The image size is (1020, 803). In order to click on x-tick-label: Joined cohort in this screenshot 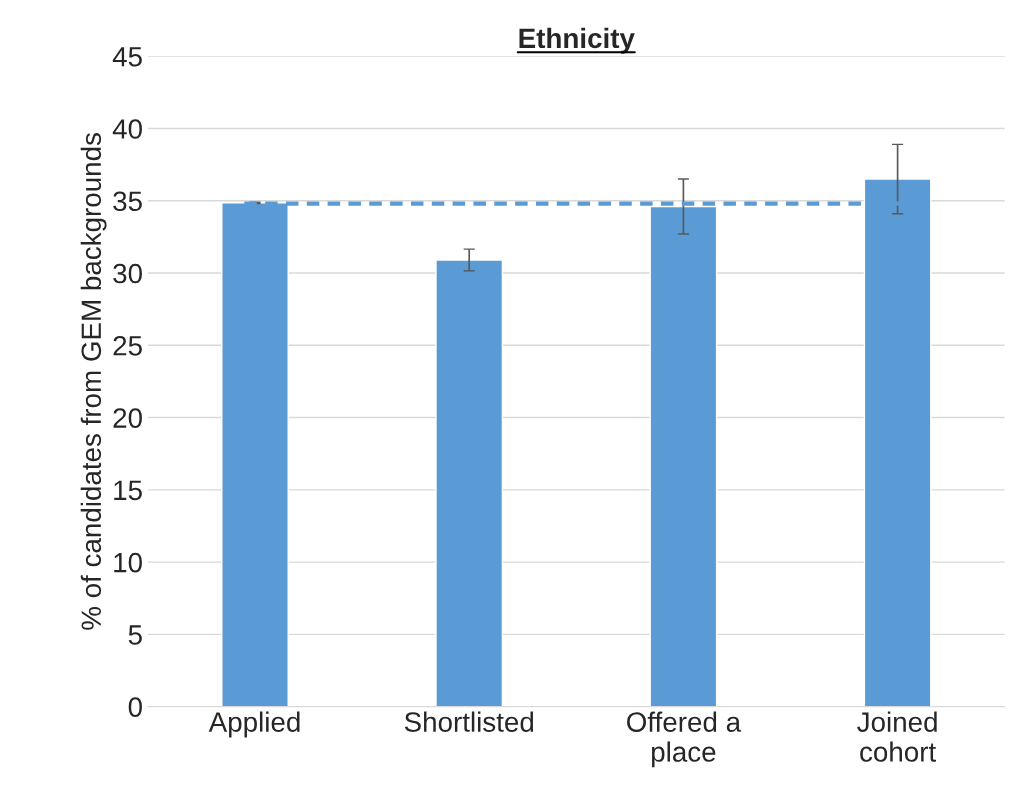, I will do `click(897, 736)`.